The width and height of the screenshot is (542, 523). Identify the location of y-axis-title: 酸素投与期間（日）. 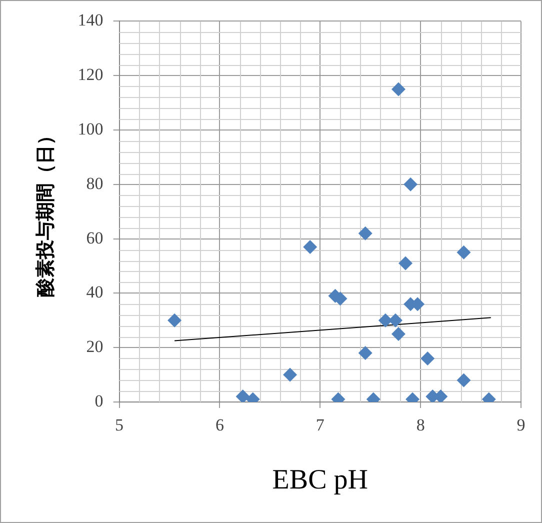
(45, 212).